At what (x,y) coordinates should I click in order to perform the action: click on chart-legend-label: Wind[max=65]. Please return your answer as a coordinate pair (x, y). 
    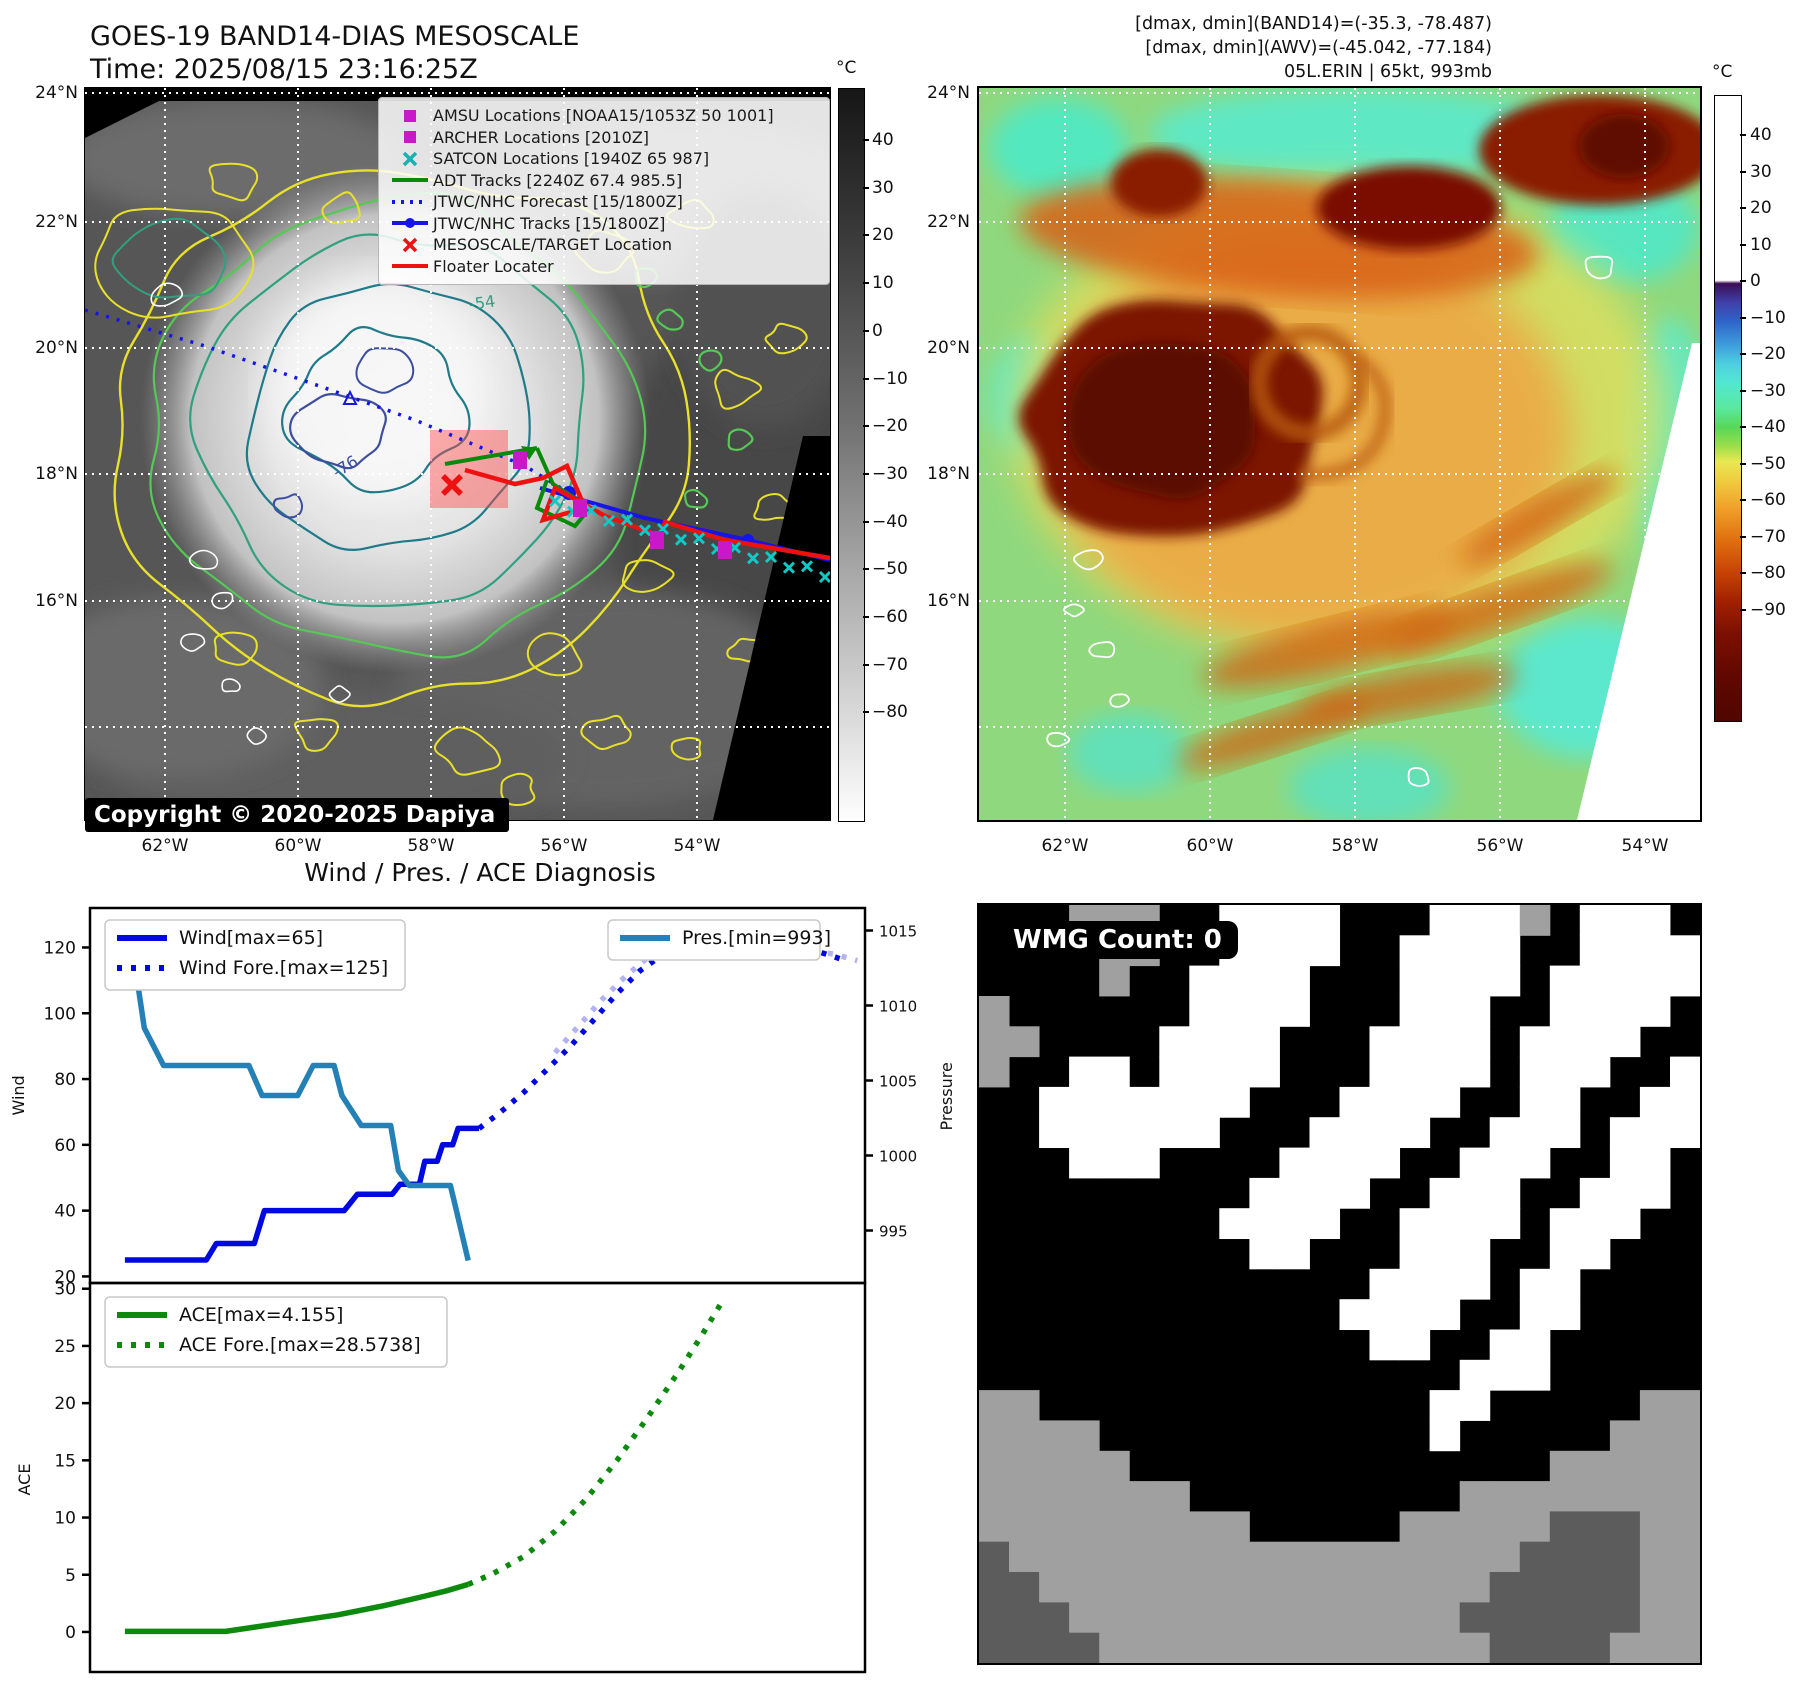
    Looking at the image, I should click on (251, 938).